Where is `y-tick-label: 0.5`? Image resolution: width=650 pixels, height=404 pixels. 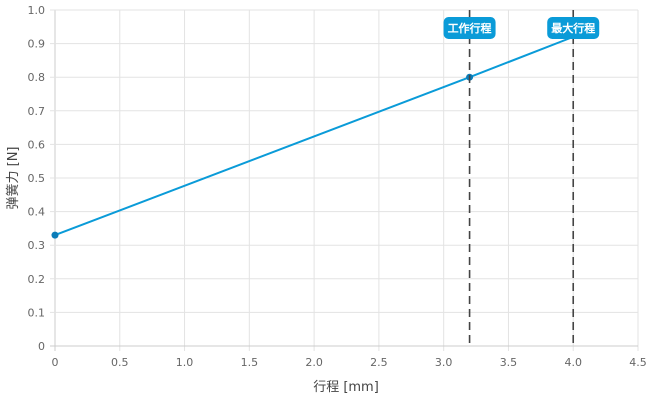 y-tick-label: 0.5 is located at coordinates (37, 178).